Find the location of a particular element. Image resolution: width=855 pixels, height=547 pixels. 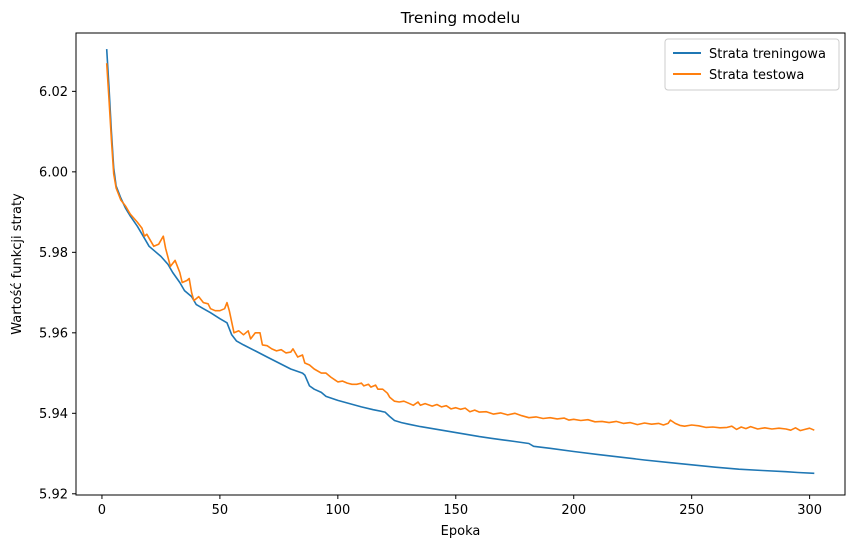

x-axis-label: Epoka is located at coordinates (461, 531).